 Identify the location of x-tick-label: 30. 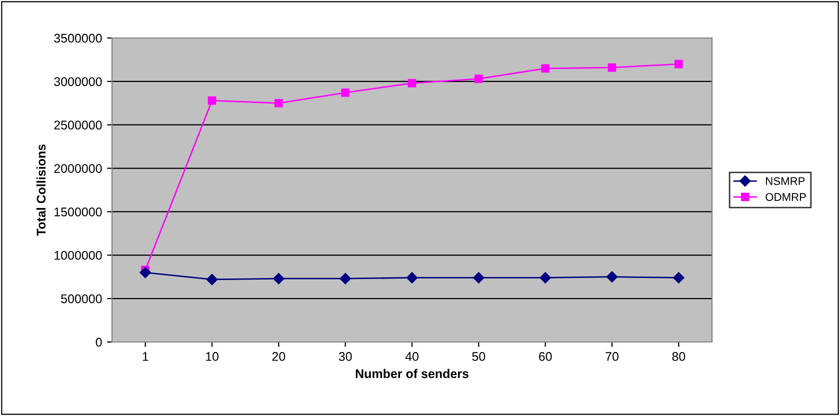
(345, 356).